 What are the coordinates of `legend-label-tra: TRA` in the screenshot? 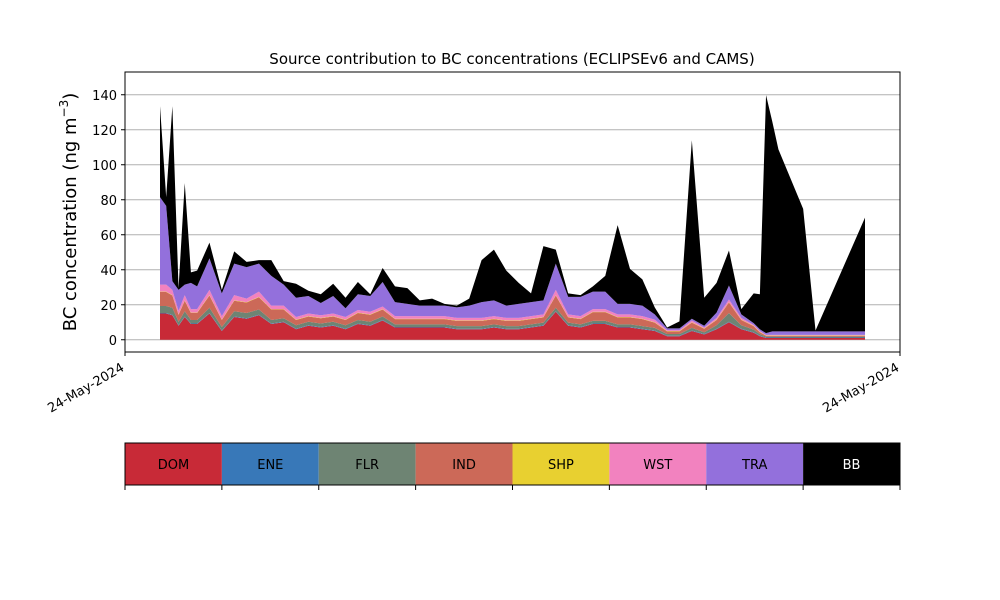 It's located at (754, 465).